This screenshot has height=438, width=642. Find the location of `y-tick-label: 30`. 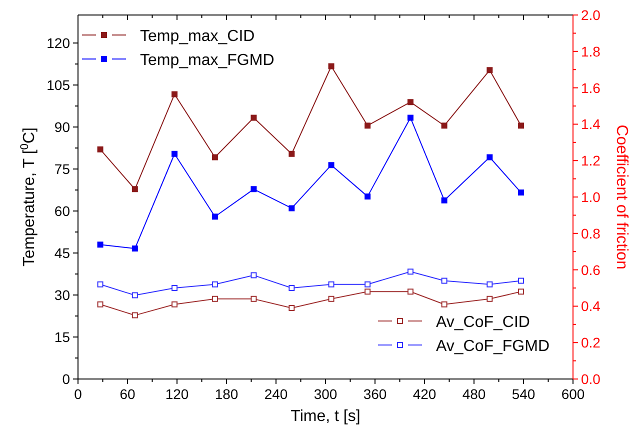

y-tick-label: 30 is located at coordinates (62, 295).